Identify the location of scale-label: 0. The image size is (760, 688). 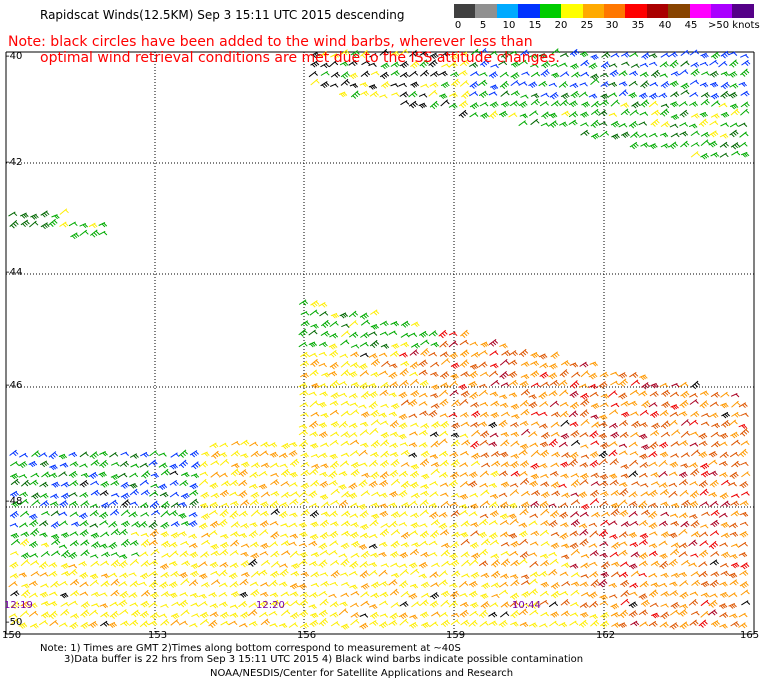
(458, 25).